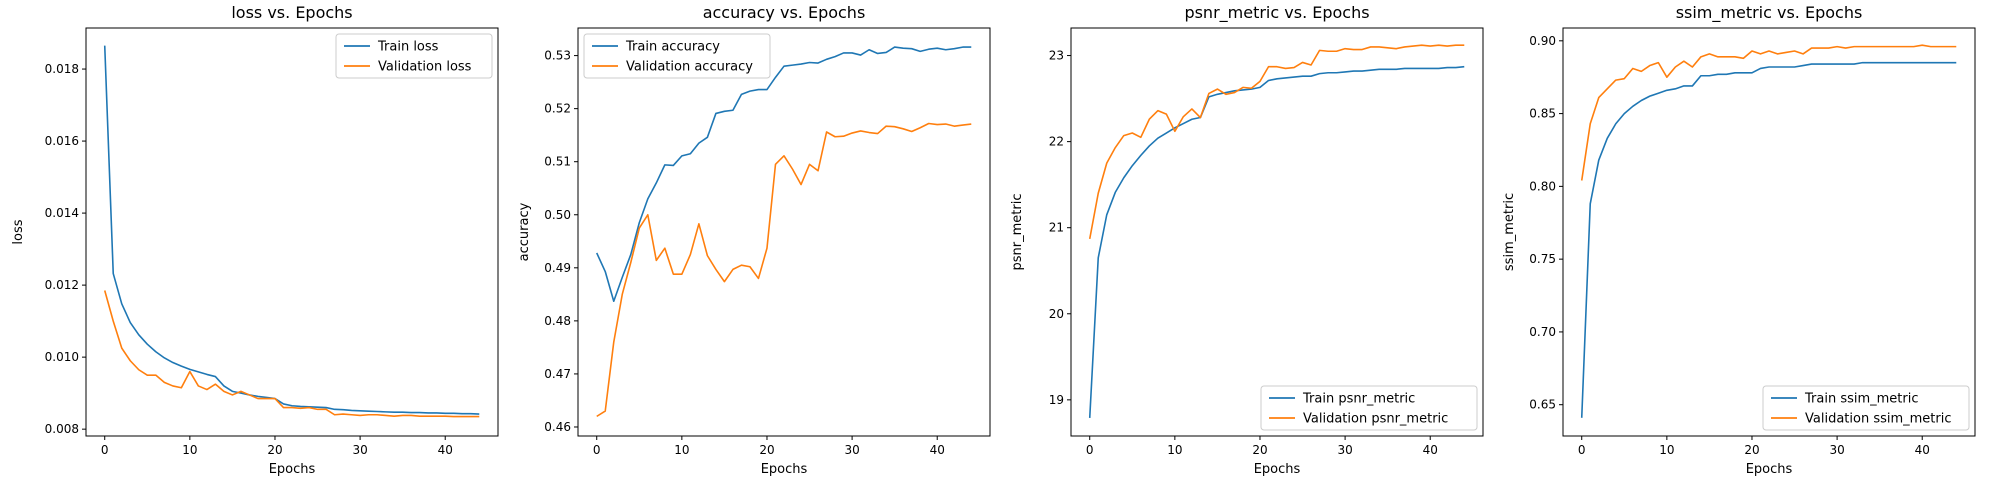 The height and width of the screenshot is (490, 1990). I want to click on legend-label: Train psnr_metric, so click(1358, 399).